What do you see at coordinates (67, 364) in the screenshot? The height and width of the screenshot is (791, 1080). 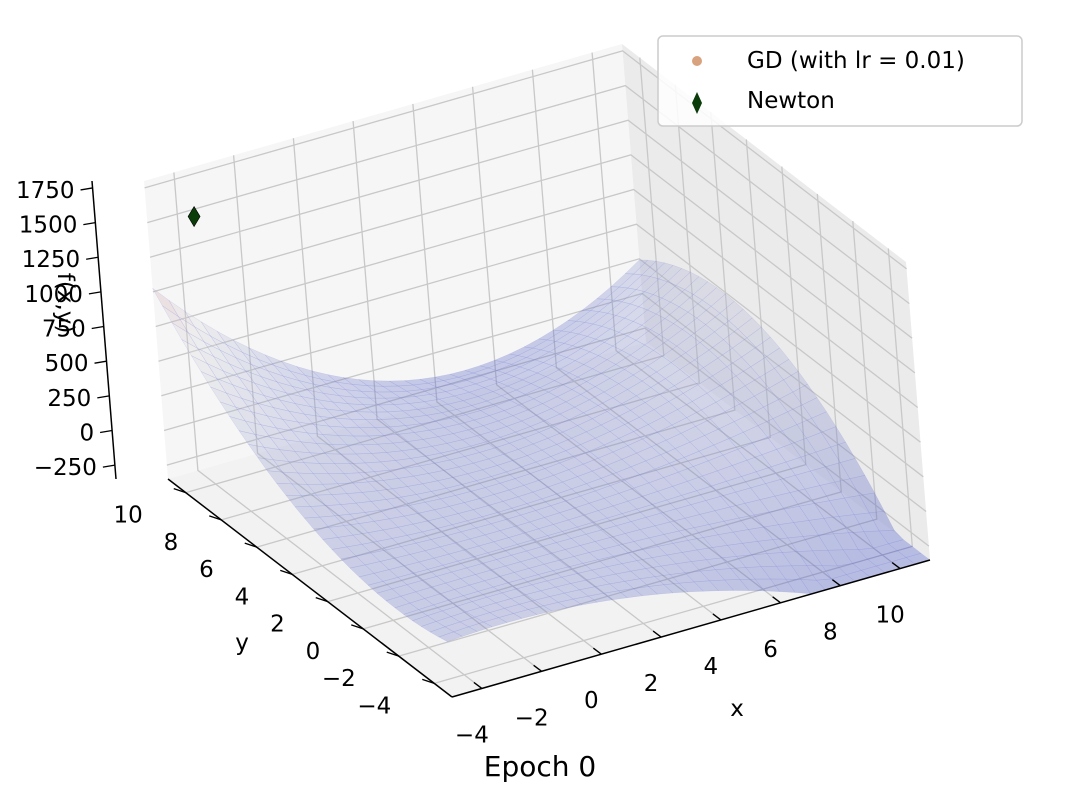 I see `z-tick-label: 500` at bounding box center [67, 364].